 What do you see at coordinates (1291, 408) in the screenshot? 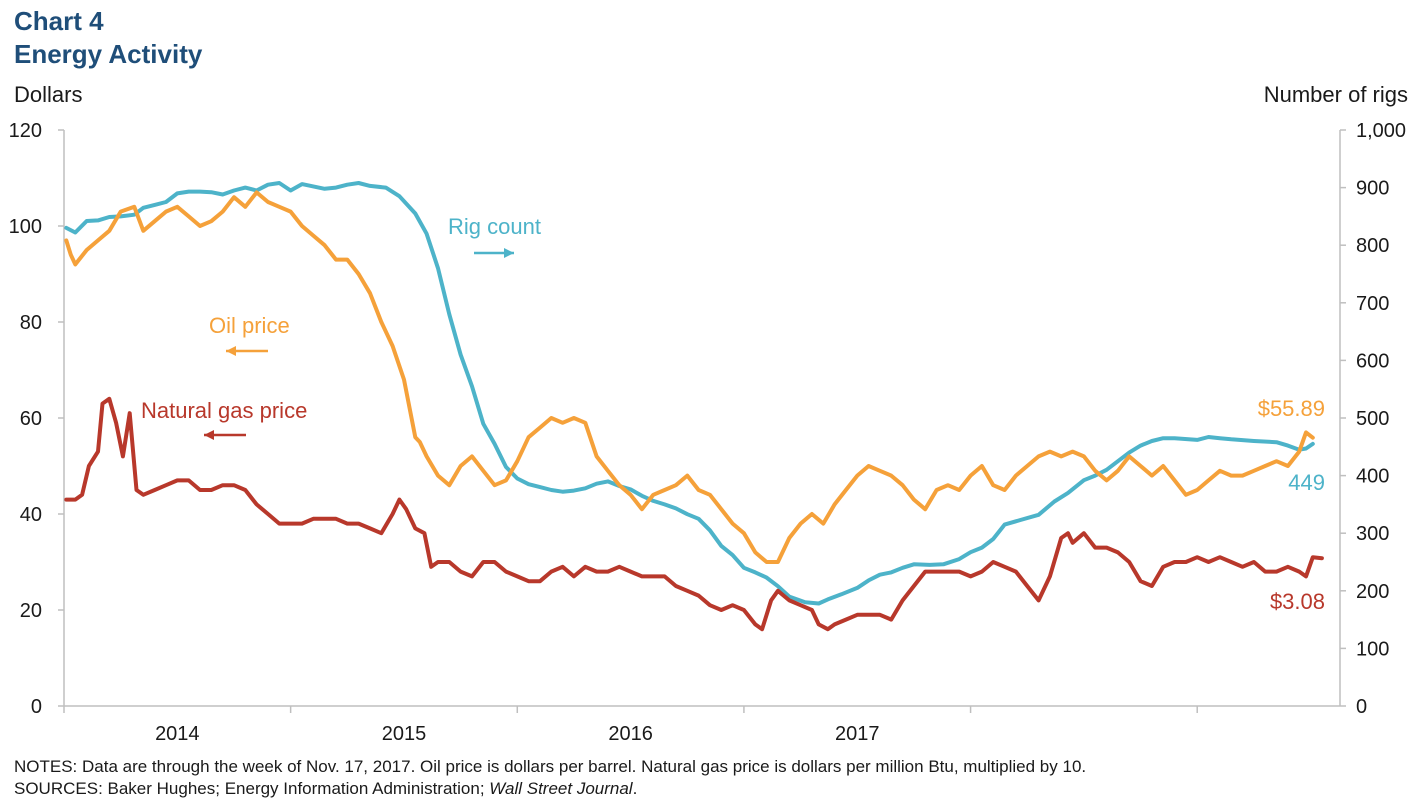
I see `oil-price-end-value: $55.89` at bounding box center [1291, 408].